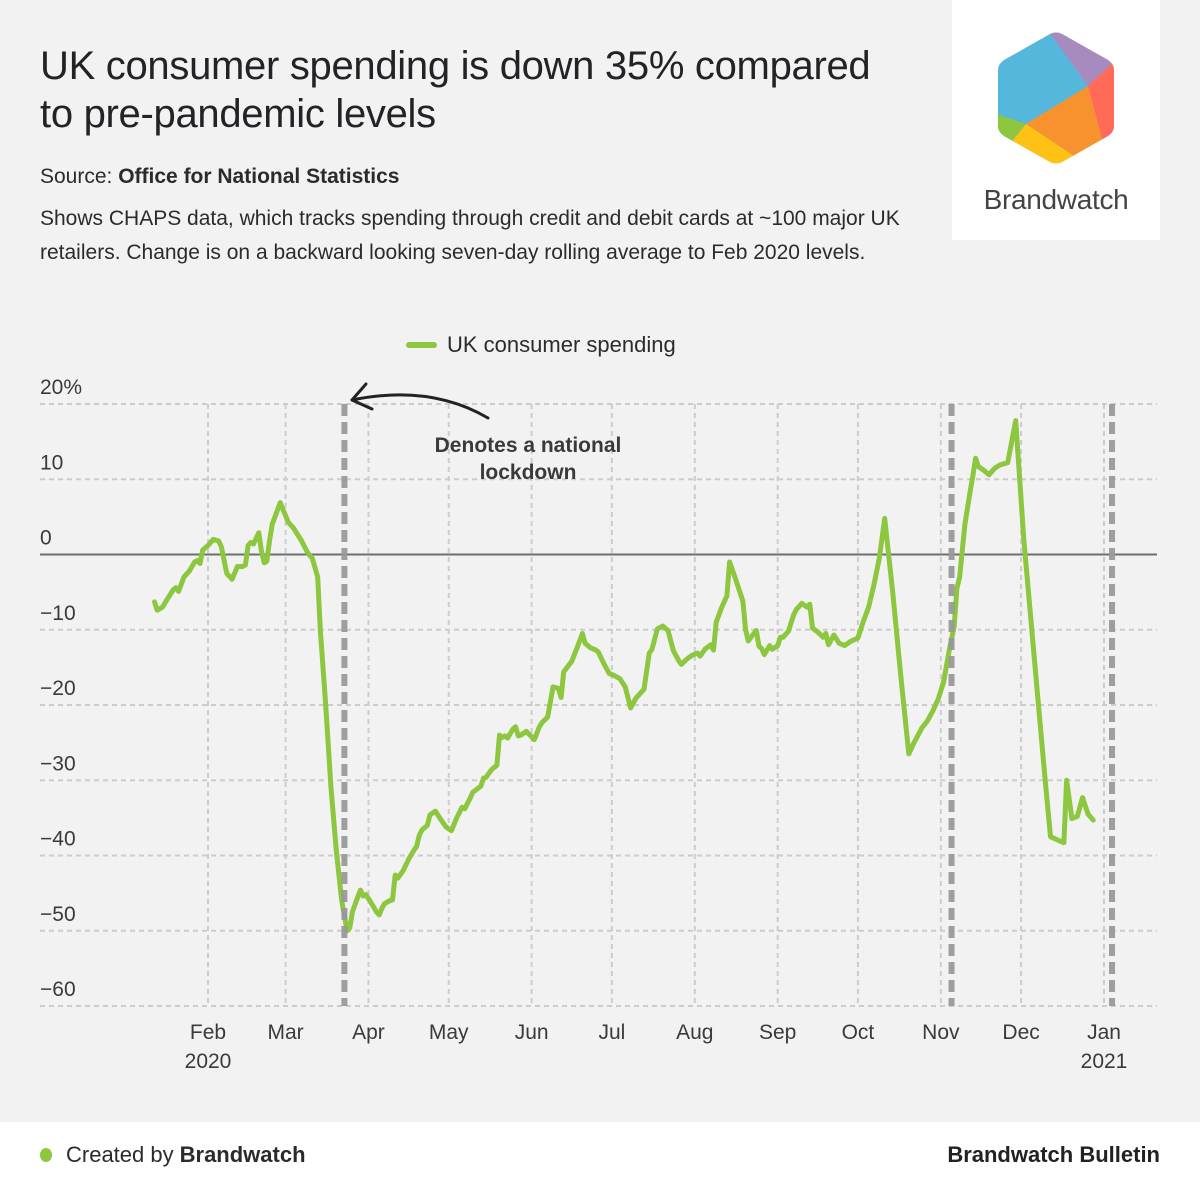 The image size is (1200, 1200). What do you see at coordinates (1020, 1032) in the screenshot?
I see `x-tick-label: Dec` at bounding box center [1020, 1032].